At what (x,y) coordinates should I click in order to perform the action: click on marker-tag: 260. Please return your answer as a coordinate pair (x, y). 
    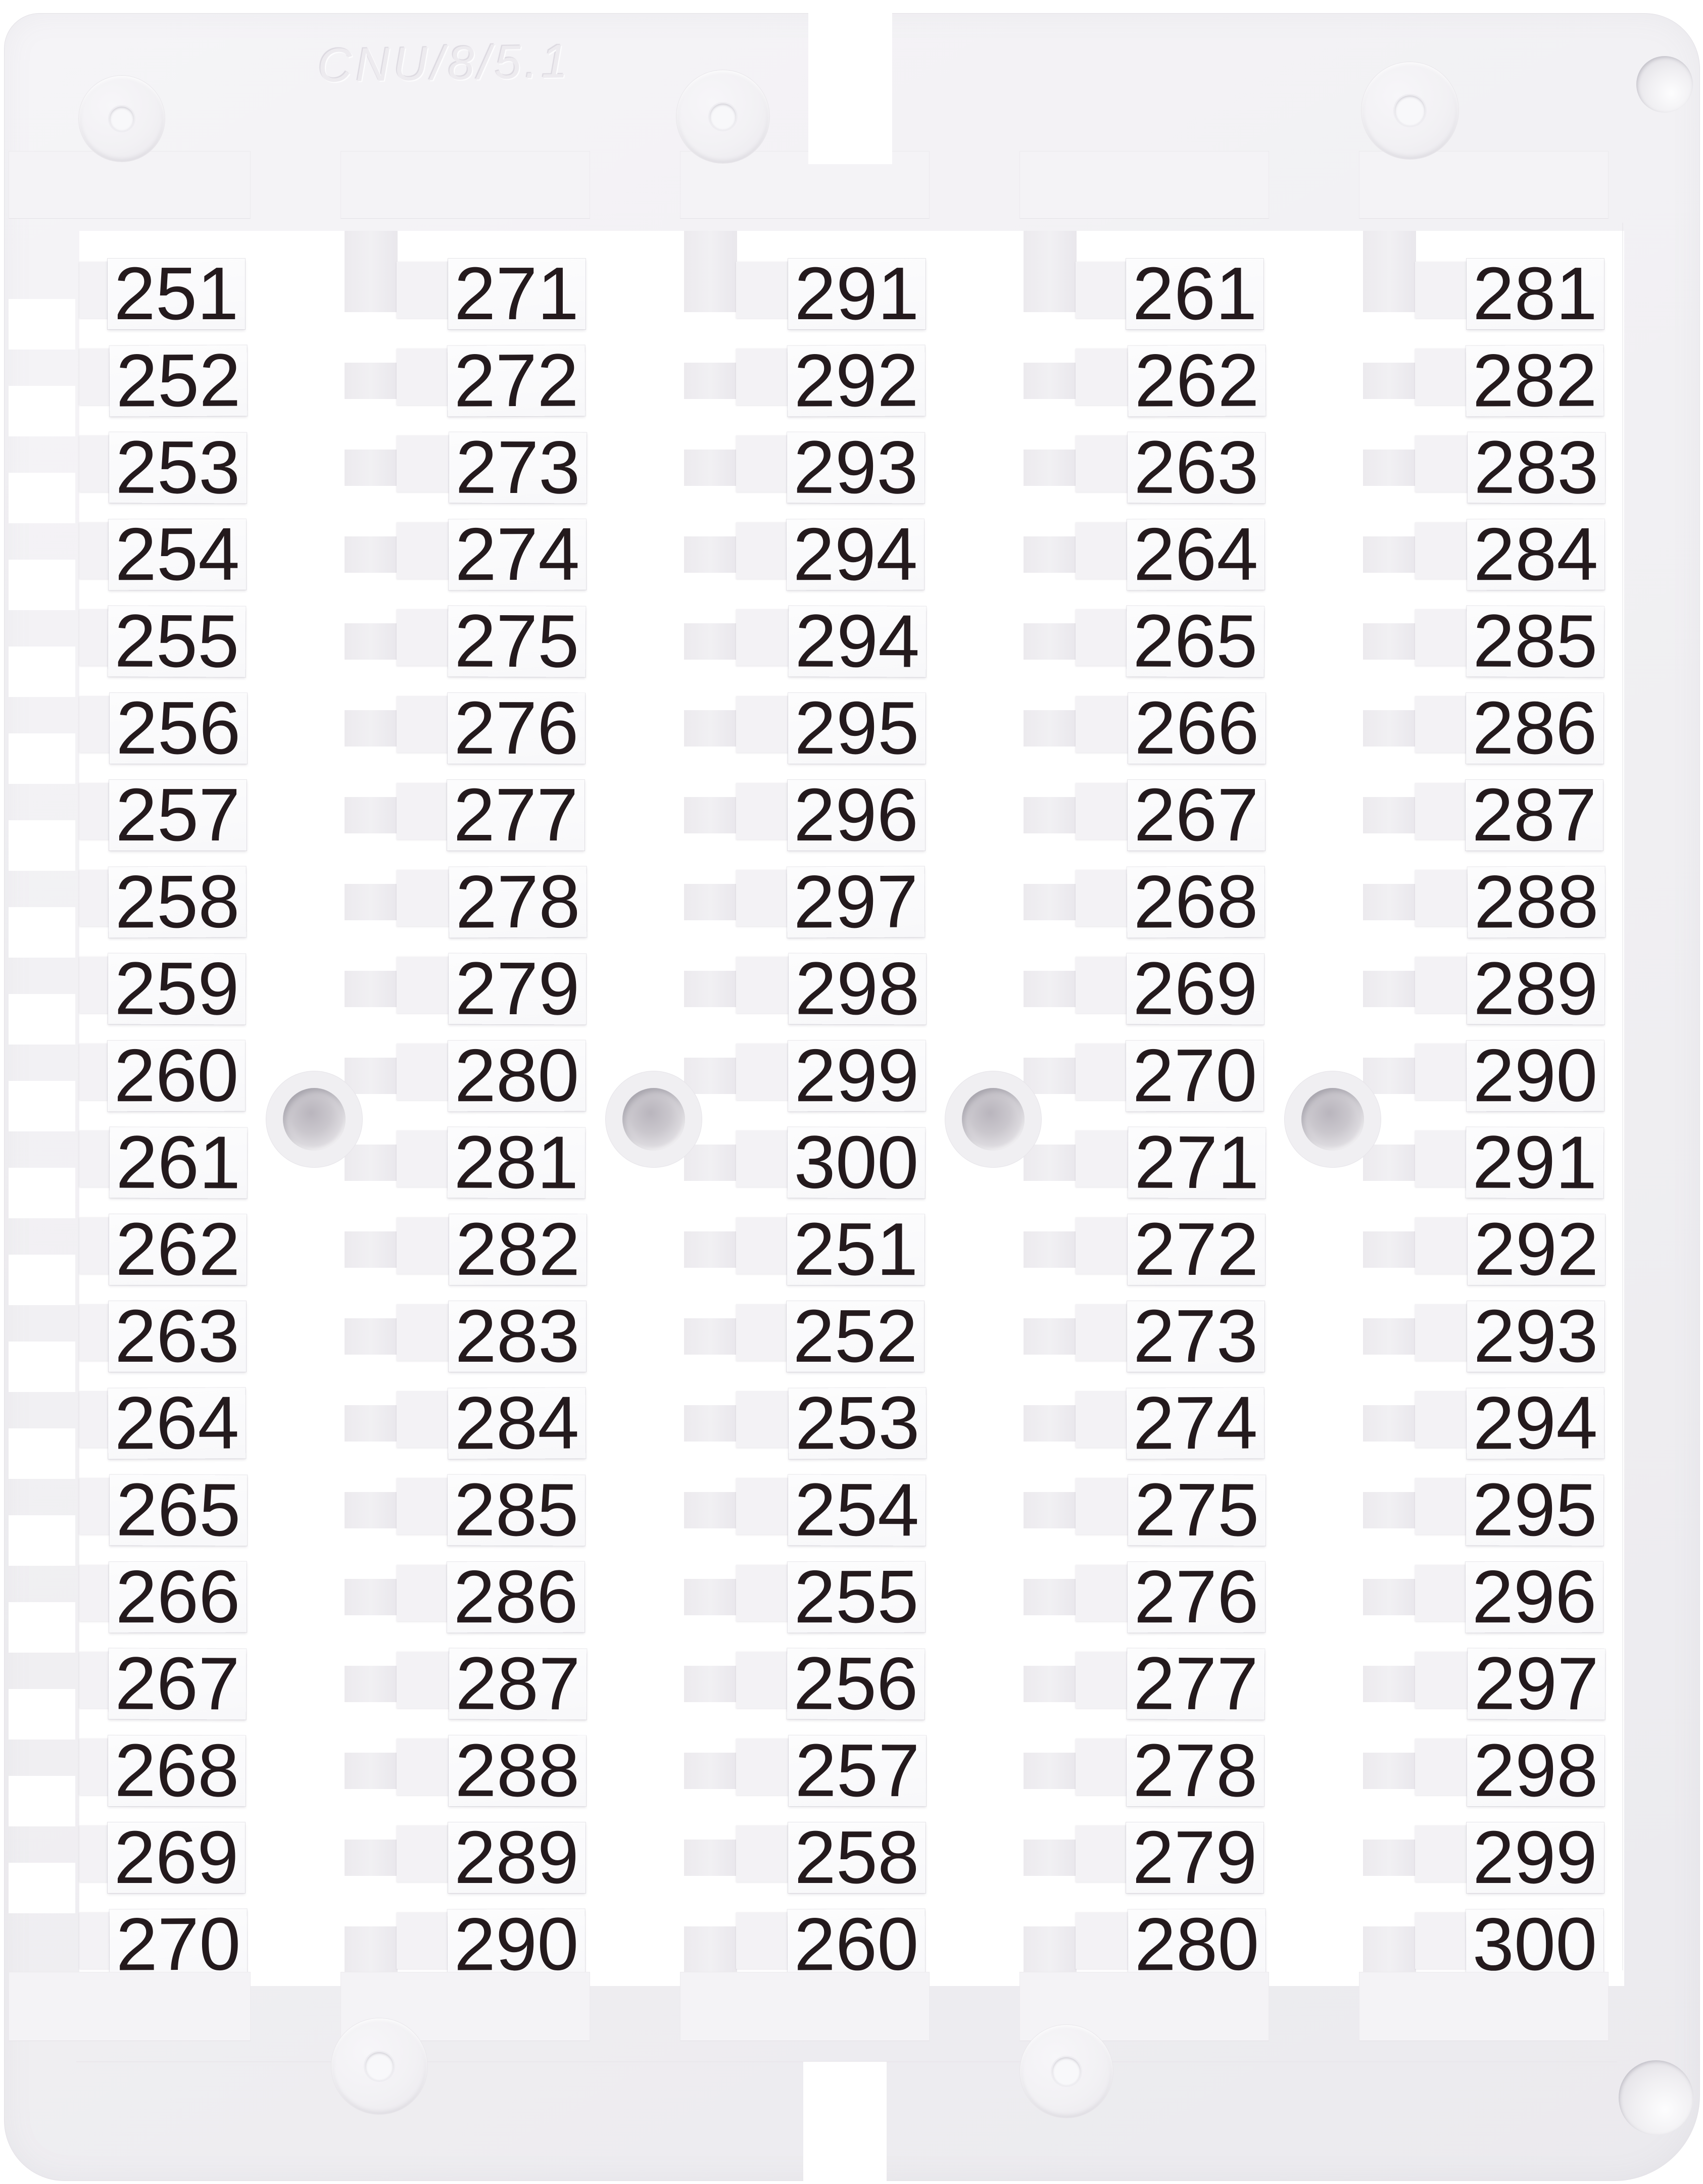
    Looking at the image, I should click on (856, 1944).